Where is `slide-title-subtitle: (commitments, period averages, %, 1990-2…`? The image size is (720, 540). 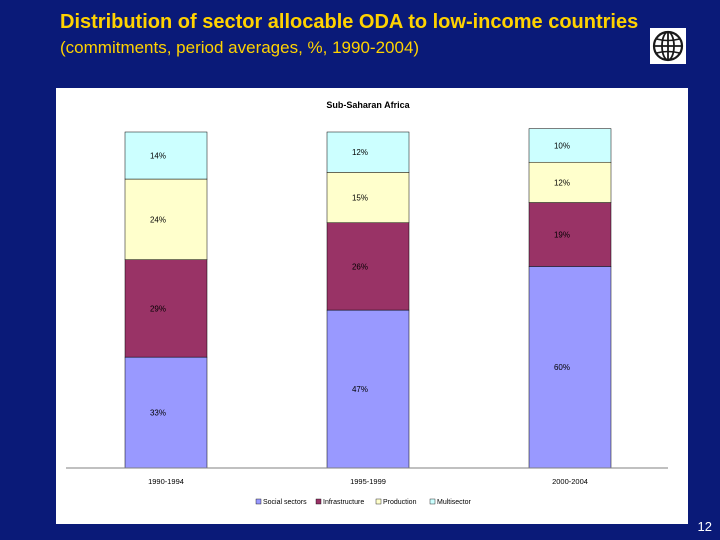 slide-title-subtitle: (commitments, period averages, %, 1990-2… is located at coordinates (240, 47).